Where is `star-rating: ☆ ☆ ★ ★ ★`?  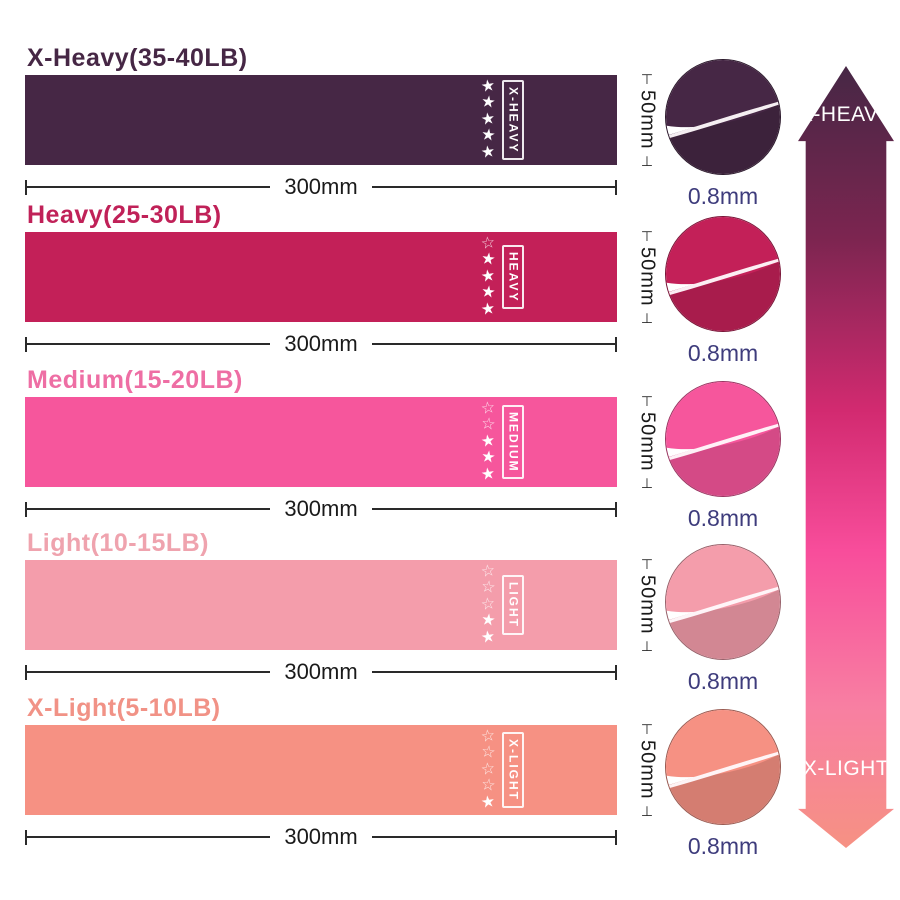 star-rating: ☆ ☆ ★ ★ ★ is located at coordinates (488, 441).